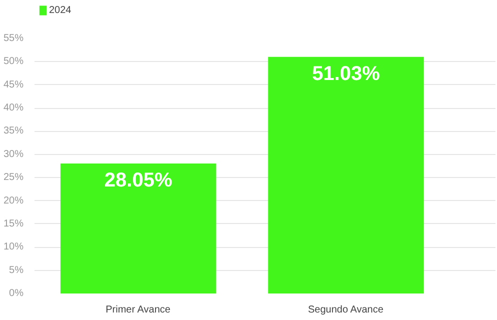  What do you see at coordinates (16, 293) in the screenshot?
I see `y-tick-label: 0%` at bounding box center [16, 293].